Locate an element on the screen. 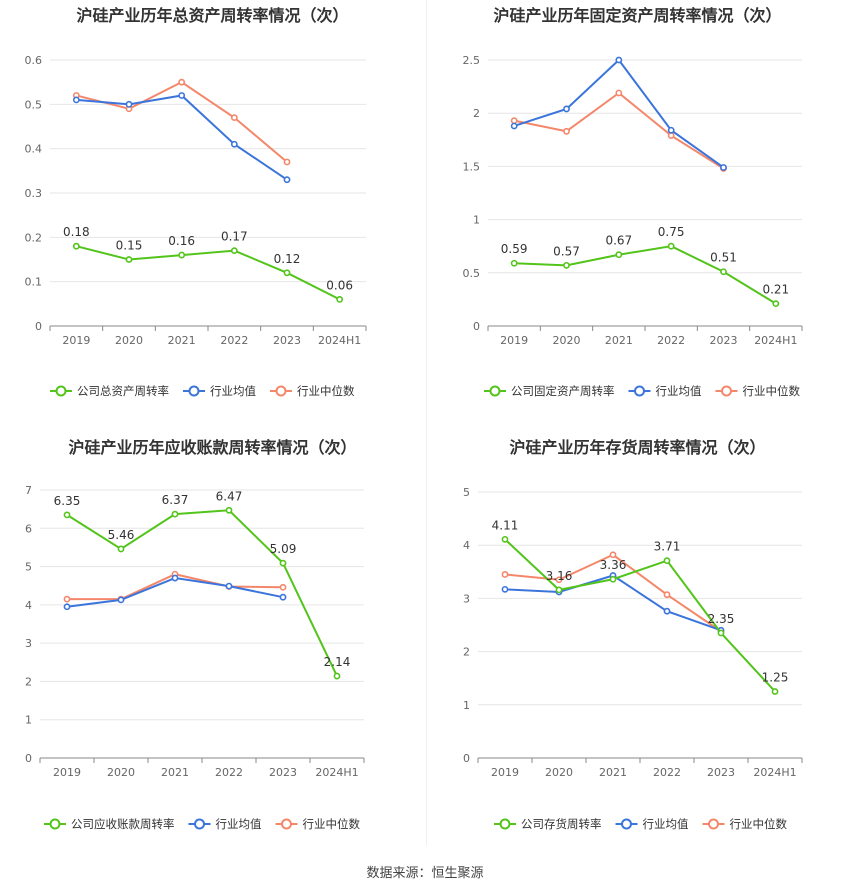 This screenshot has height=891, width=850. data-label: 2.14 is located at coordinates (337, 662).